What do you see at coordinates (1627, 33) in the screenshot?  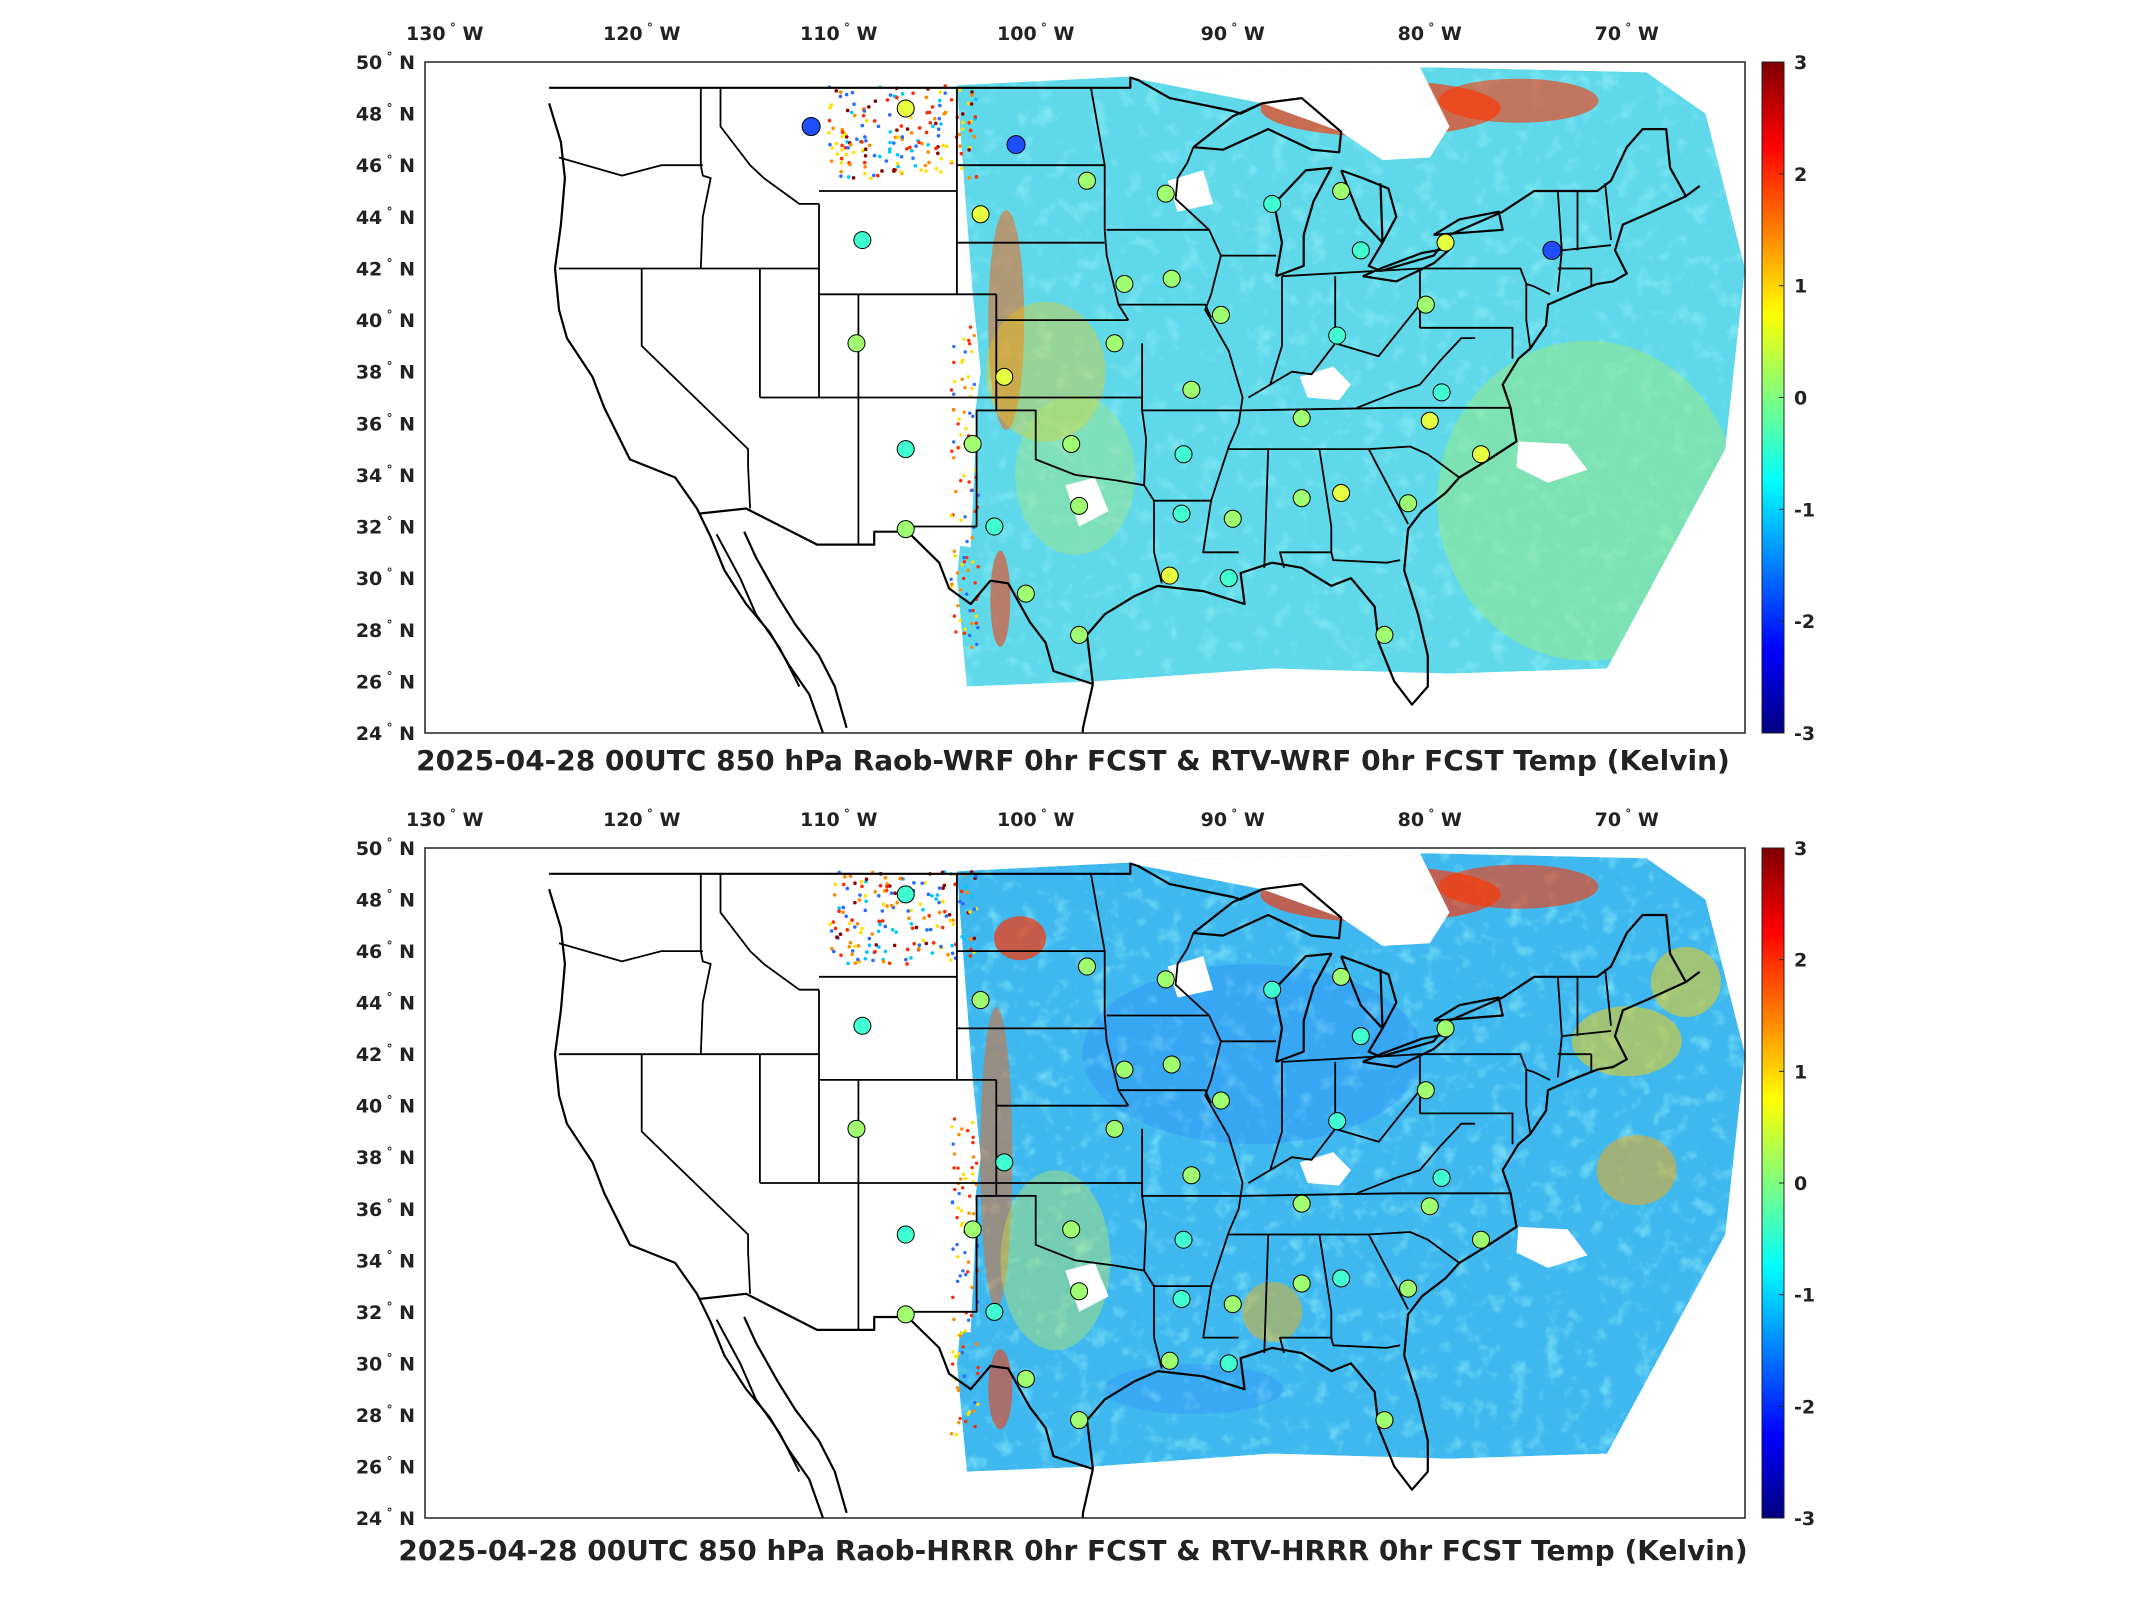 I see `longitude-tick-label: 70 ° W` at bounding box center [1627, 33].